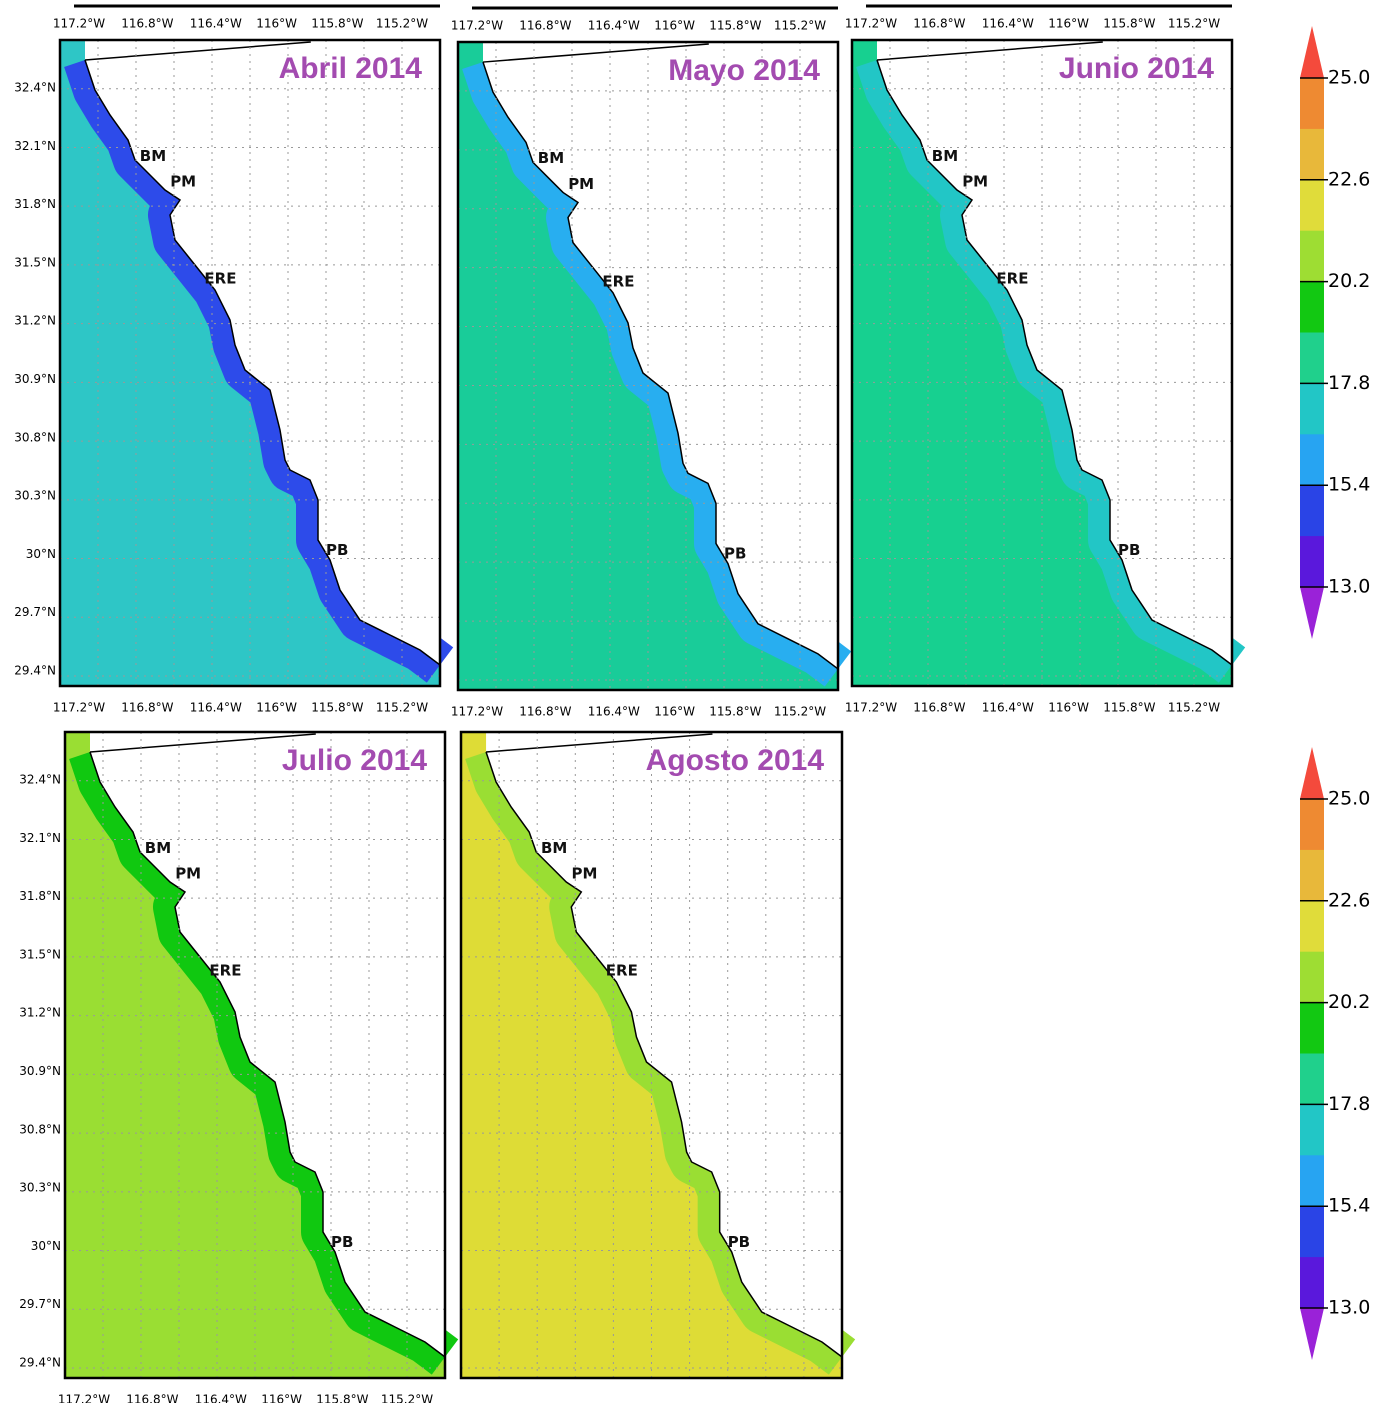  What do you see at coordinates (1349, 1308) in the screenshot?
I see `colorbar-label: 13.0` at bounding box center [1349, 1308].